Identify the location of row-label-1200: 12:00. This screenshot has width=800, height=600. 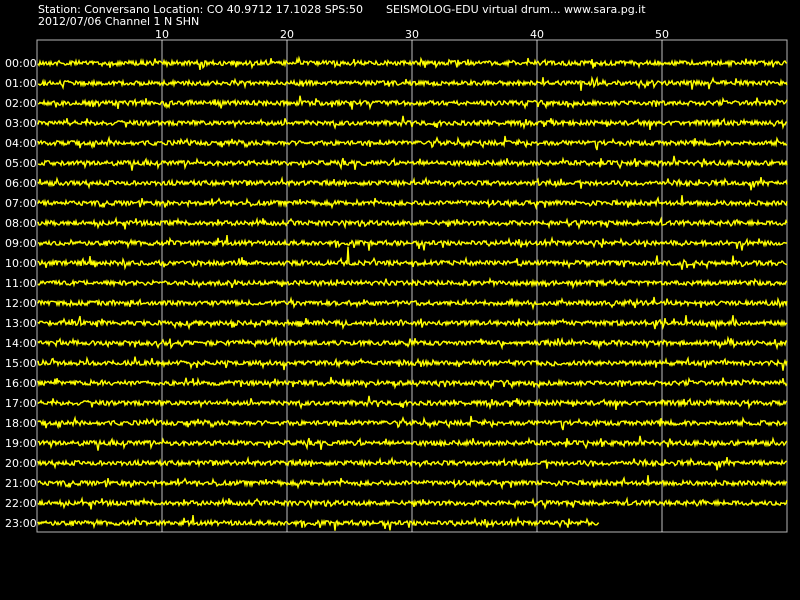
(21, 303).